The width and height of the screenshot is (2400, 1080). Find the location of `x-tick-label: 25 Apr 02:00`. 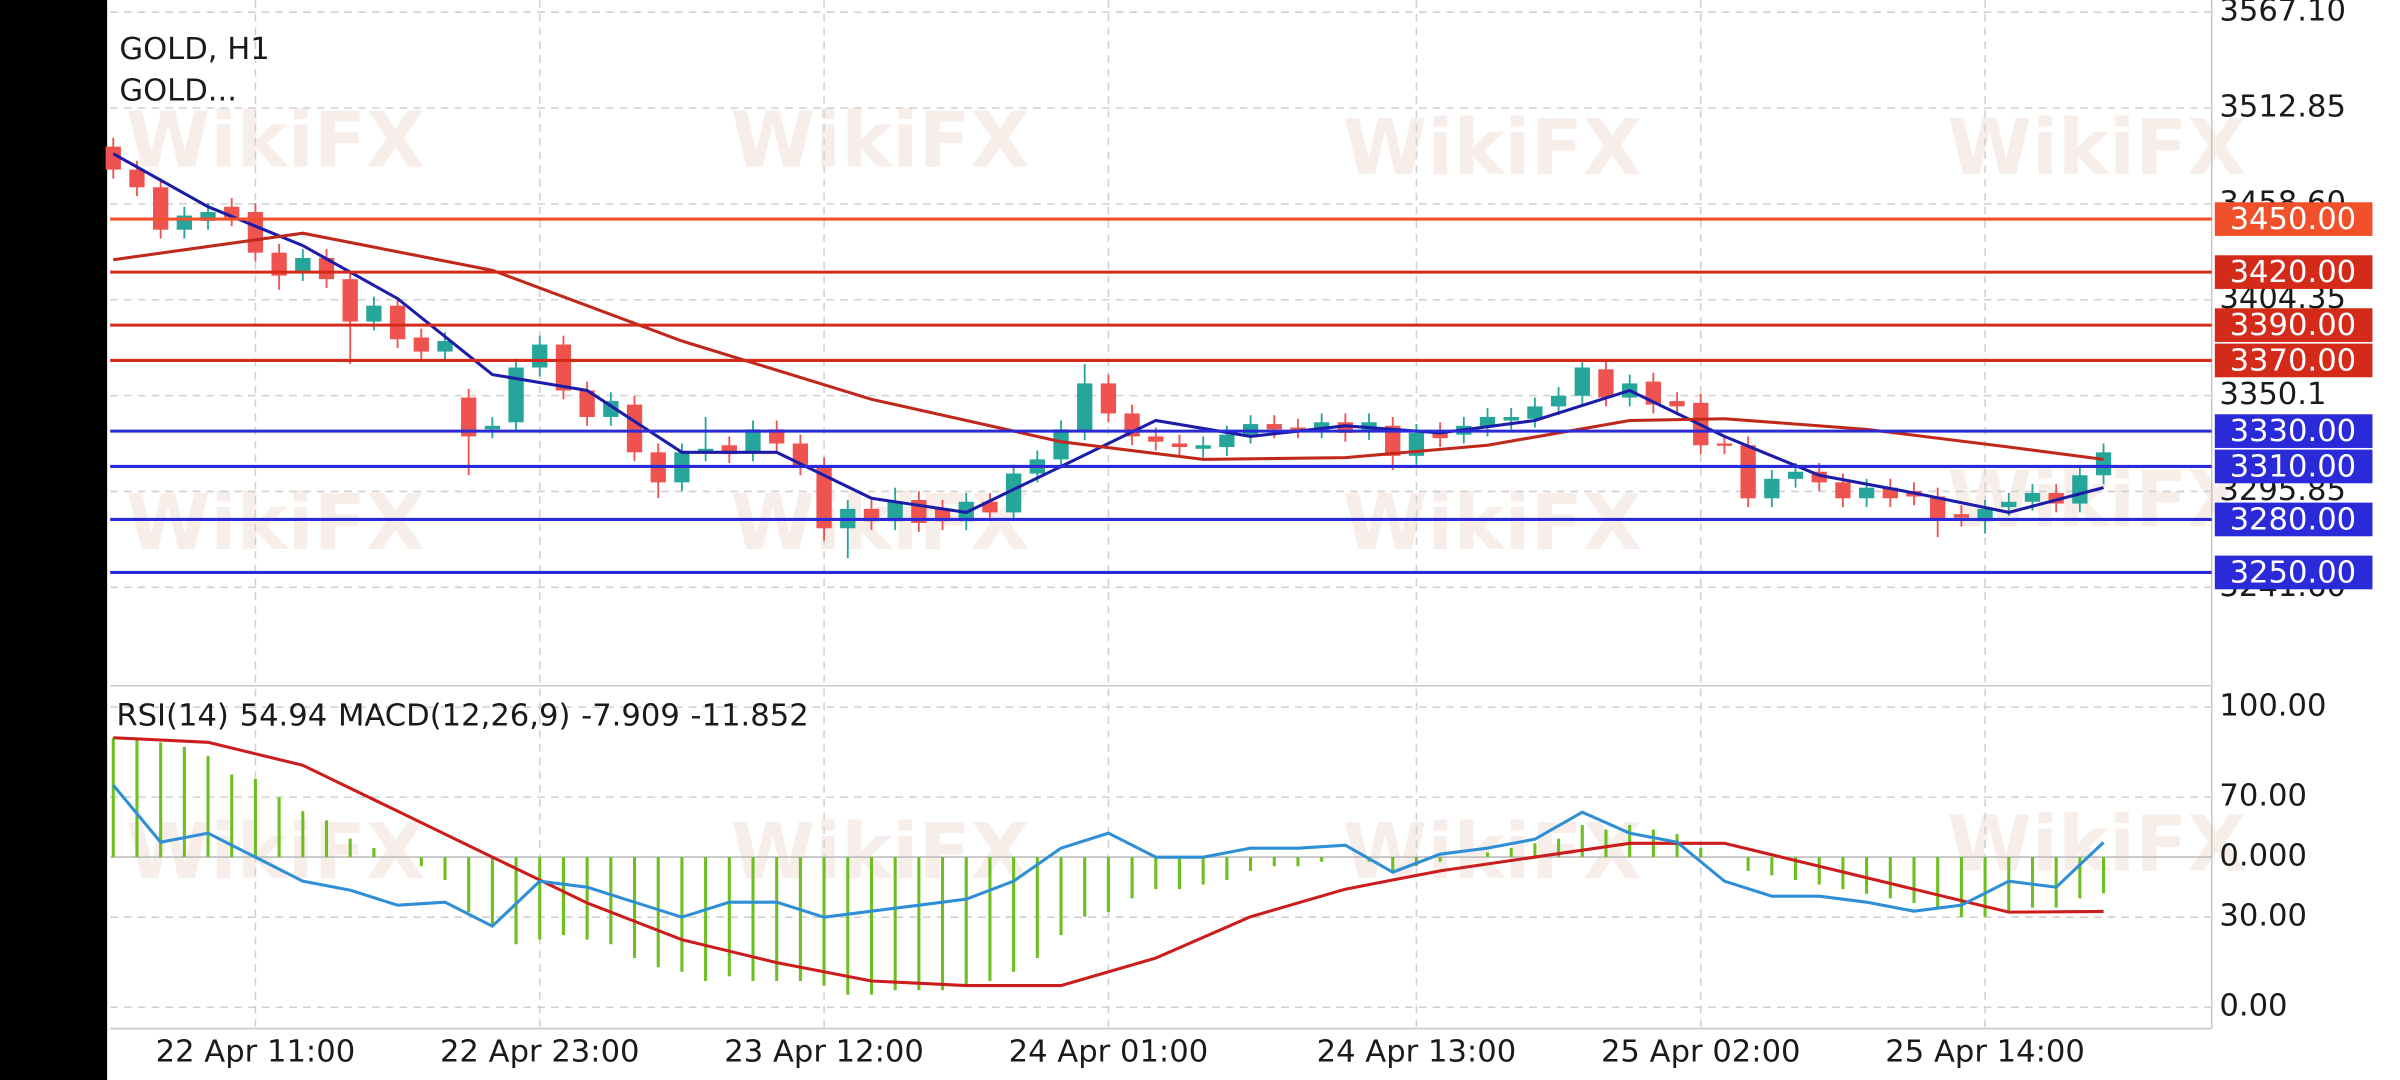

x-tick-label: 25 Apr 02:00 is located at coordinates (1701, 1052).